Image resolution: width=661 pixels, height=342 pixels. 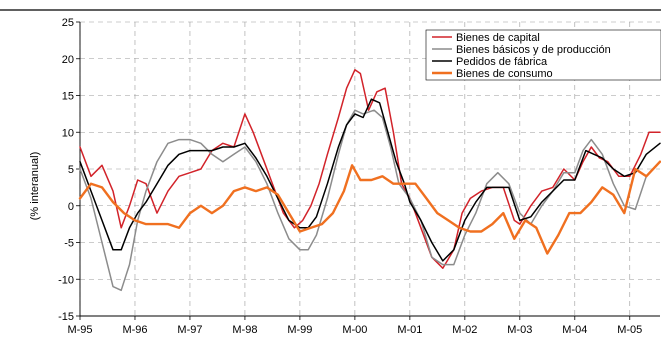 I want to click on y-tick-label: 25, so click(x=68, y=23).